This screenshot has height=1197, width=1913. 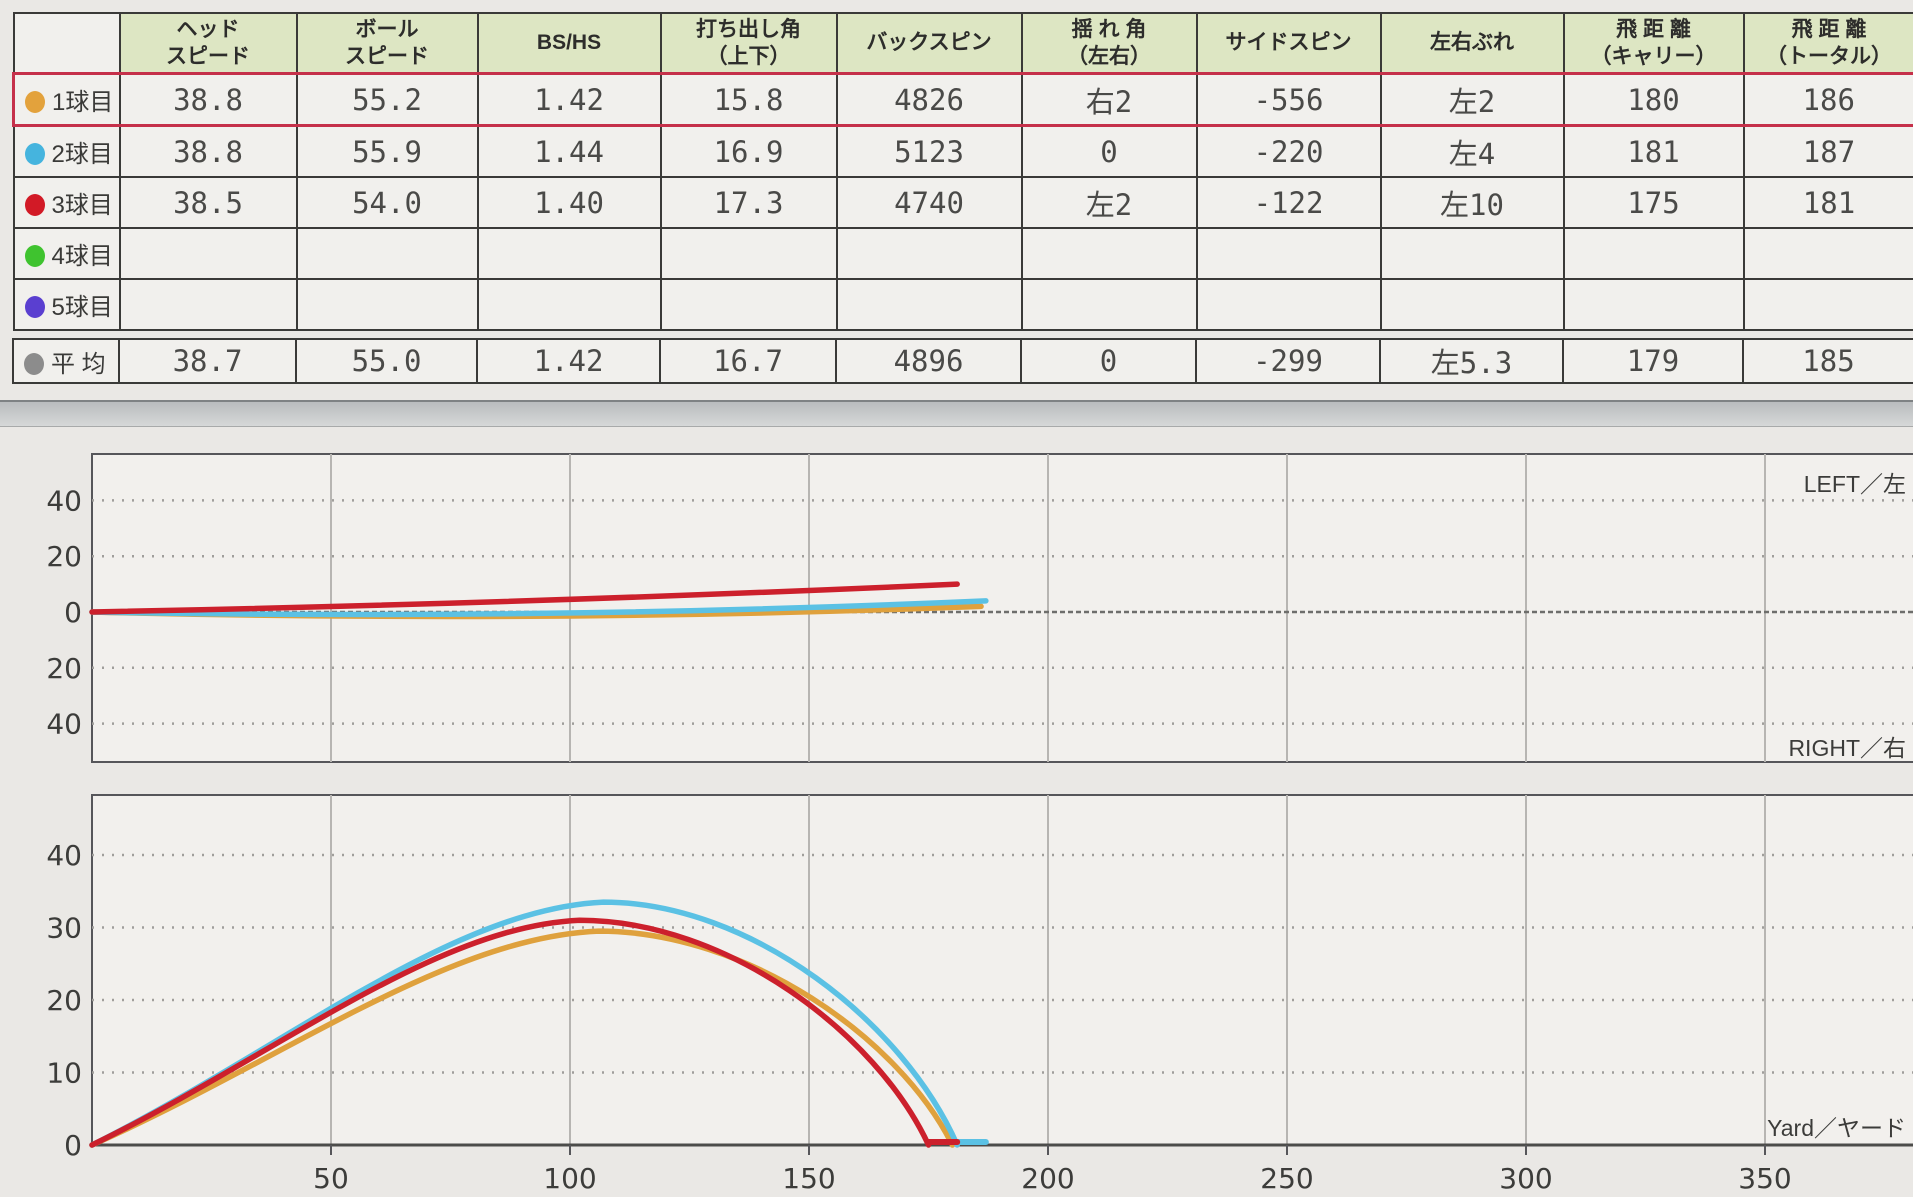 What do you see at coordinates (929, 43) in the screenshot?
I see `column-header: バックスピン` at bounding box center [929, 43].